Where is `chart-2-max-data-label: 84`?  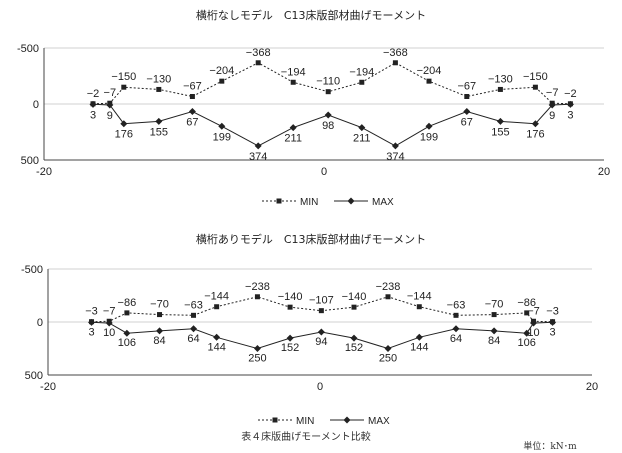 chart-2-max-data-label: 84 is located at coordinates (494, 341).